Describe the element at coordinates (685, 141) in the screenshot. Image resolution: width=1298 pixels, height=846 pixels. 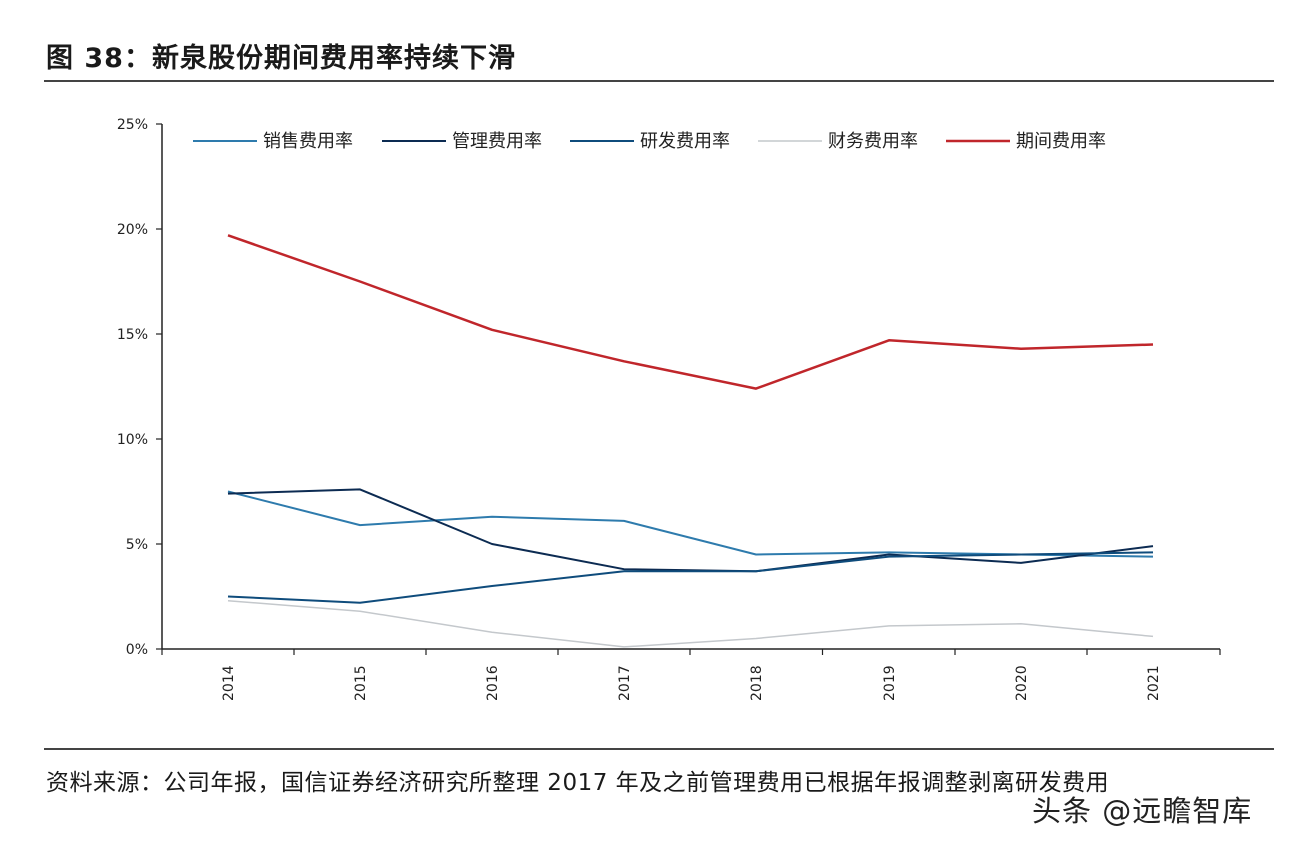
I see `legend-label: 研发费用率` at that location.